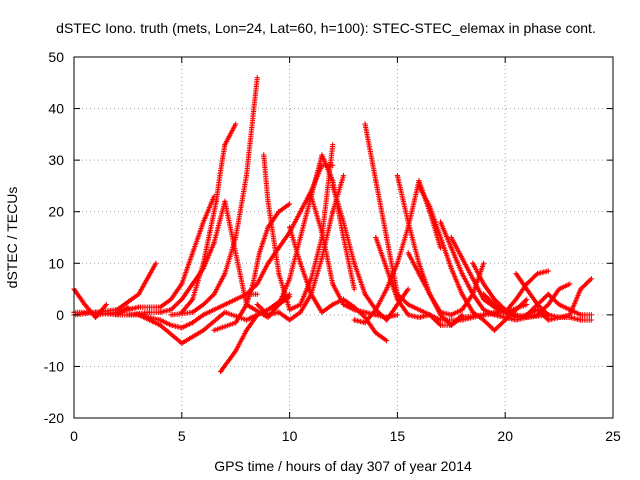  What do you see at coordinates (54, 418) in the screenshot?
I see `y-tick-label: -20` at bounding box center [54, 418].